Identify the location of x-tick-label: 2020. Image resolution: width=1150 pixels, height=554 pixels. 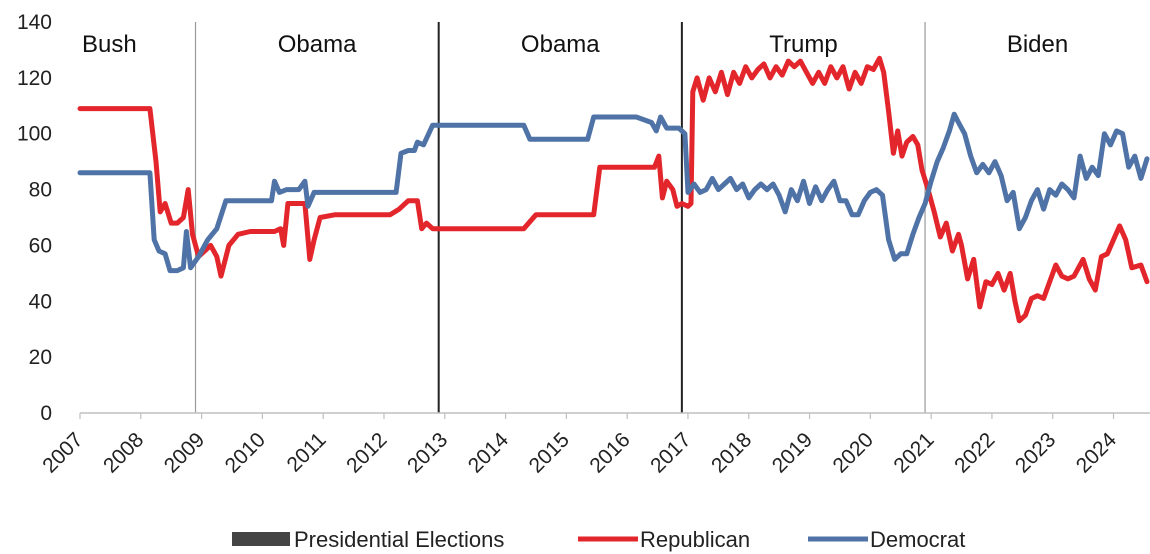
(853, 452).